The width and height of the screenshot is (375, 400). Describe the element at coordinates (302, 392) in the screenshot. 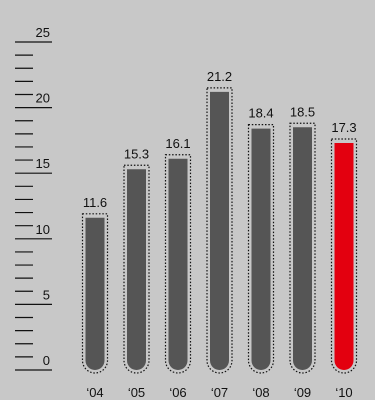

I see `x-category-label: ‘09` at that location.